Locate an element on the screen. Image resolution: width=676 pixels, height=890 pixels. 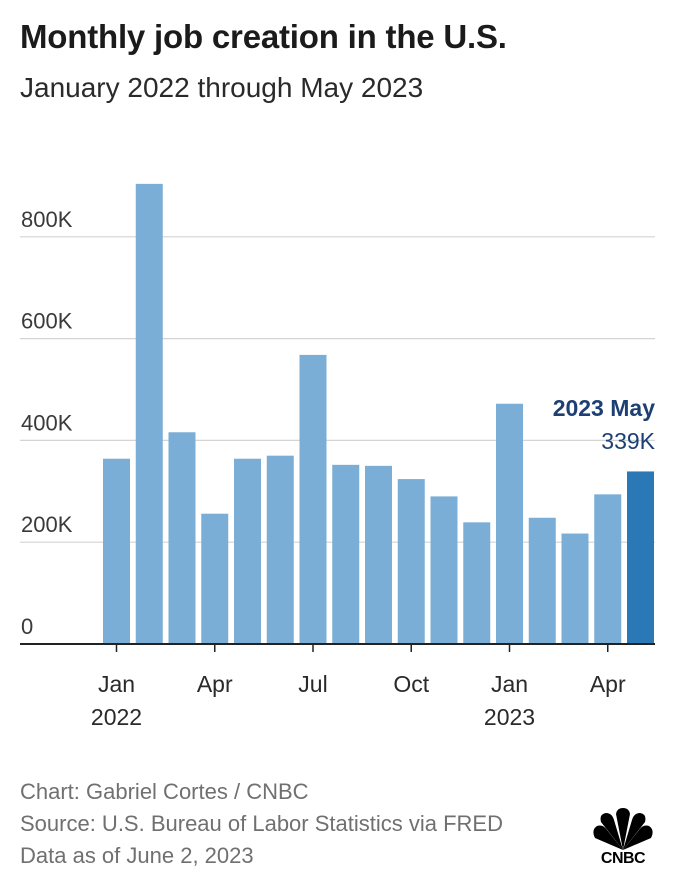
highlight-label: 2023 May is located at coordinates (604, 408).